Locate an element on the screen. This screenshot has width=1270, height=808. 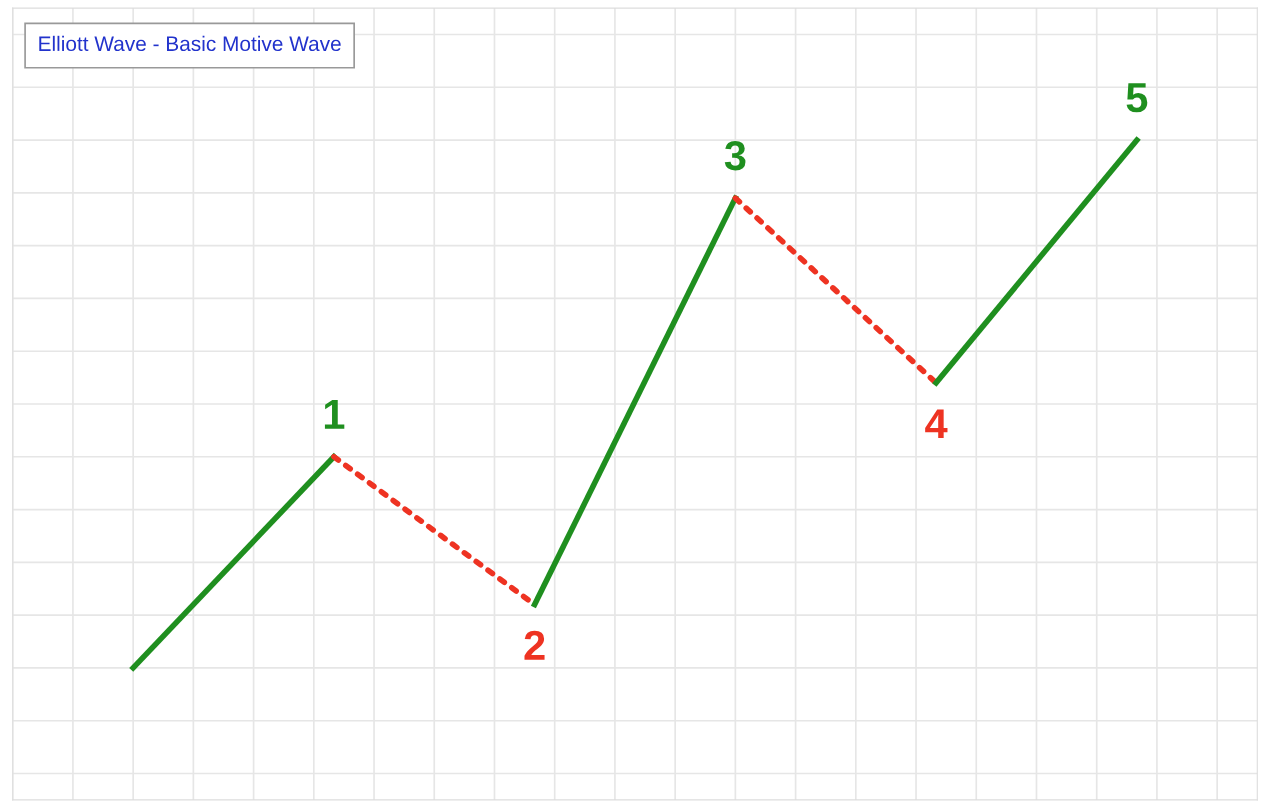
annotation: 4 is located at coordinates (936, 424).